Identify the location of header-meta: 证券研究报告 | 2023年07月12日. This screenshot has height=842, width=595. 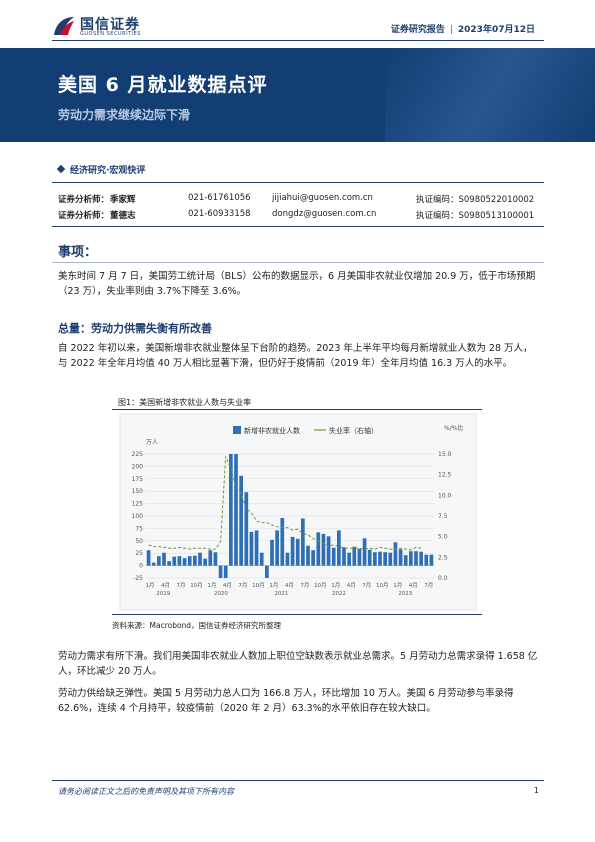
(462, 30).